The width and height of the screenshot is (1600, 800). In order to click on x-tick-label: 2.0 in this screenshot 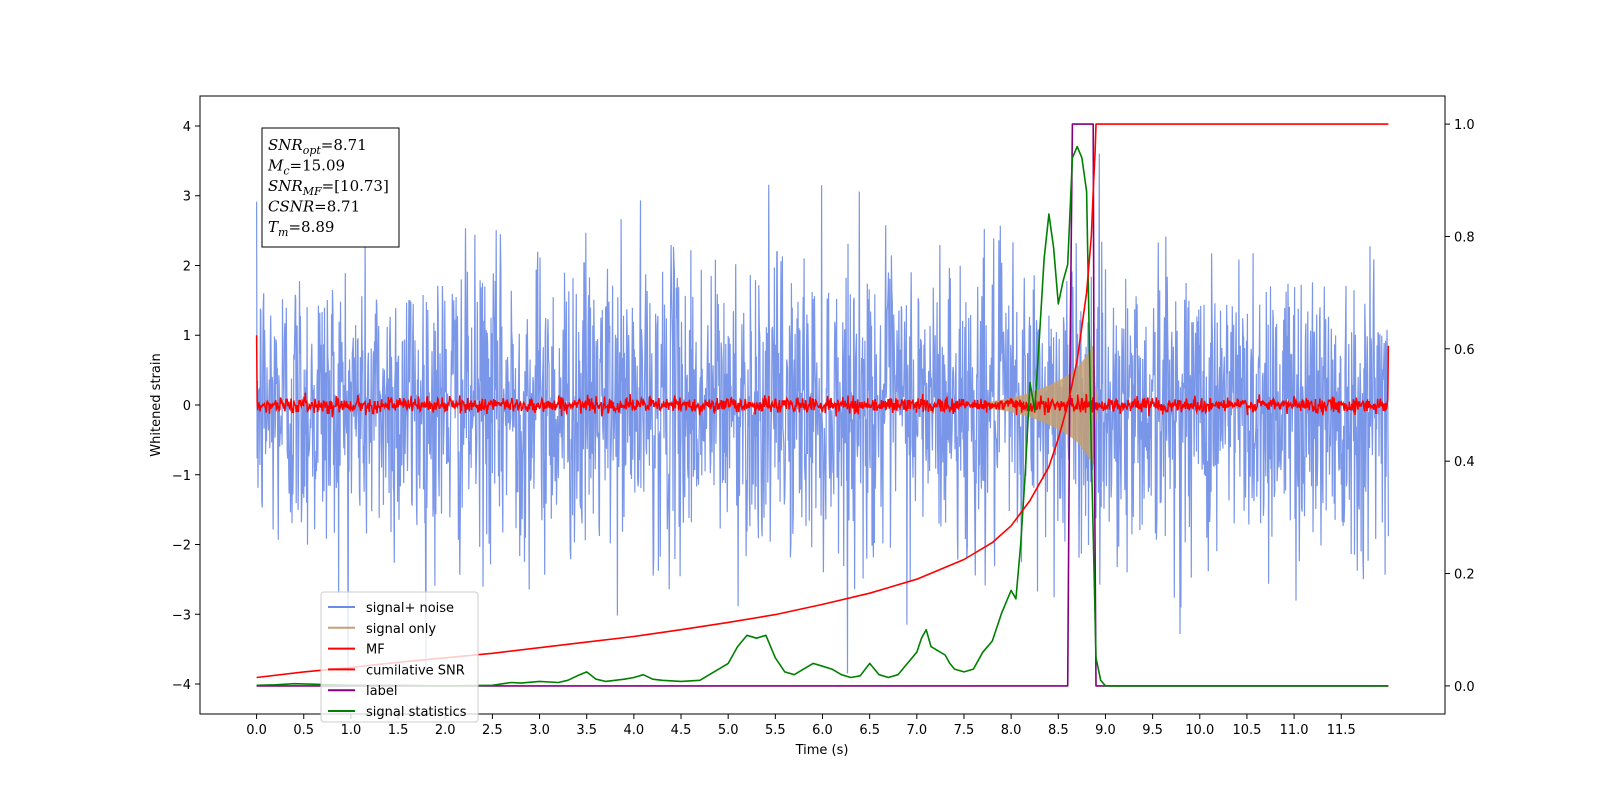, I will do `click(445, 730)`.